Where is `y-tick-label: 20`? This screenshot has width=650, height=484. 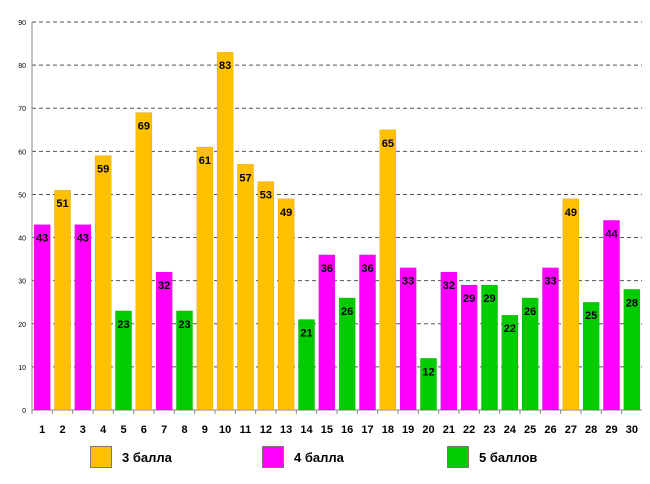
y-tick-label: 20 is located at coordinates (22, 325).